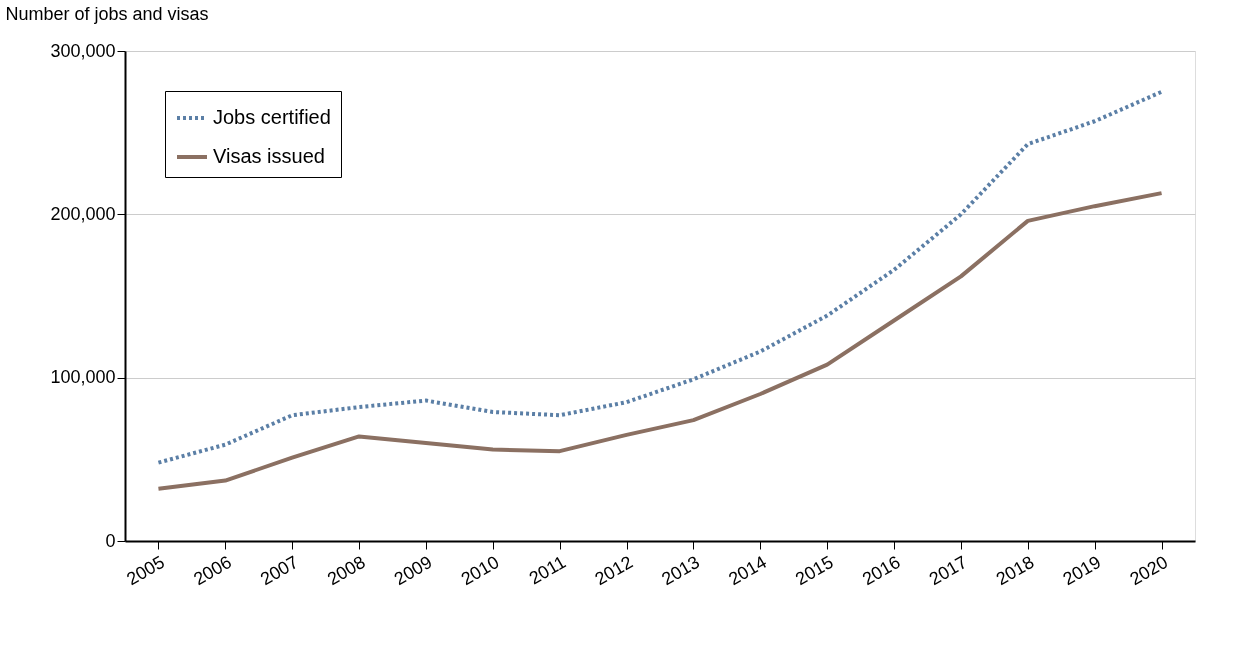 This screenshot has width=1244, height=653. Describe the element at coordinates (547, 570) in the screenshot. I see `x-tick-label: 2011` at that location.